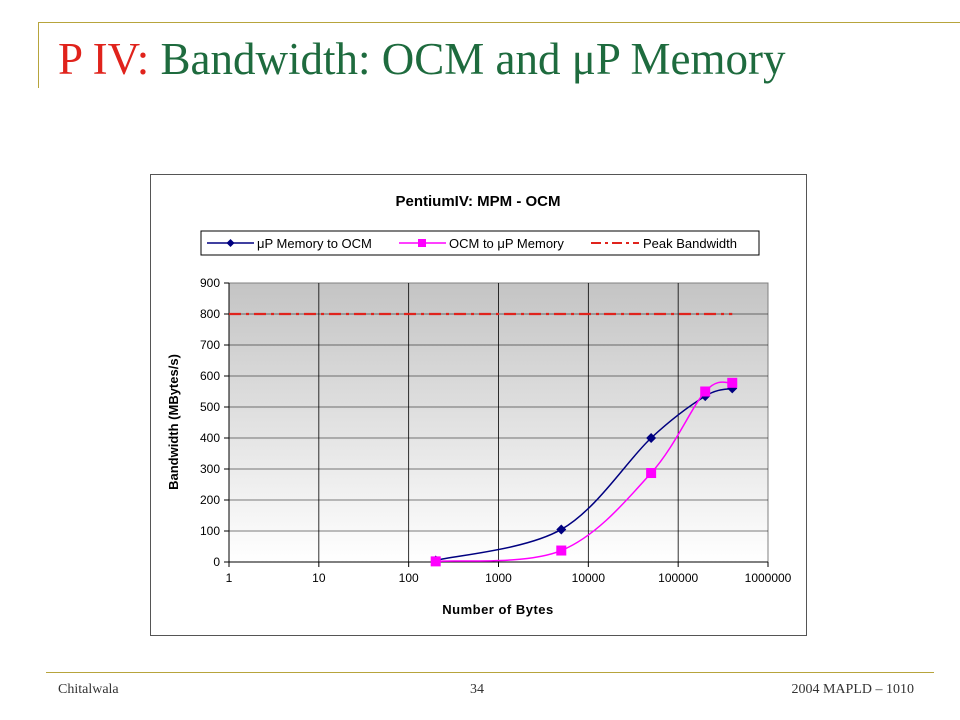 This screenshot has height=720, width=960. What do you see at coordinates (768, 578) in the screenshot?
I see `x-tick-label: 1000000` at bounding box center [768, 578].